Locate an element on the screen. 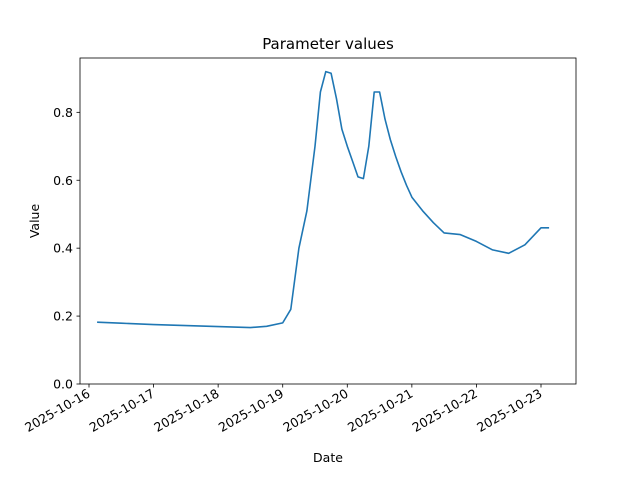 This screenshot has width=640, height=480. y-tick-label: 0.6 is located at coordinates (63, 180).